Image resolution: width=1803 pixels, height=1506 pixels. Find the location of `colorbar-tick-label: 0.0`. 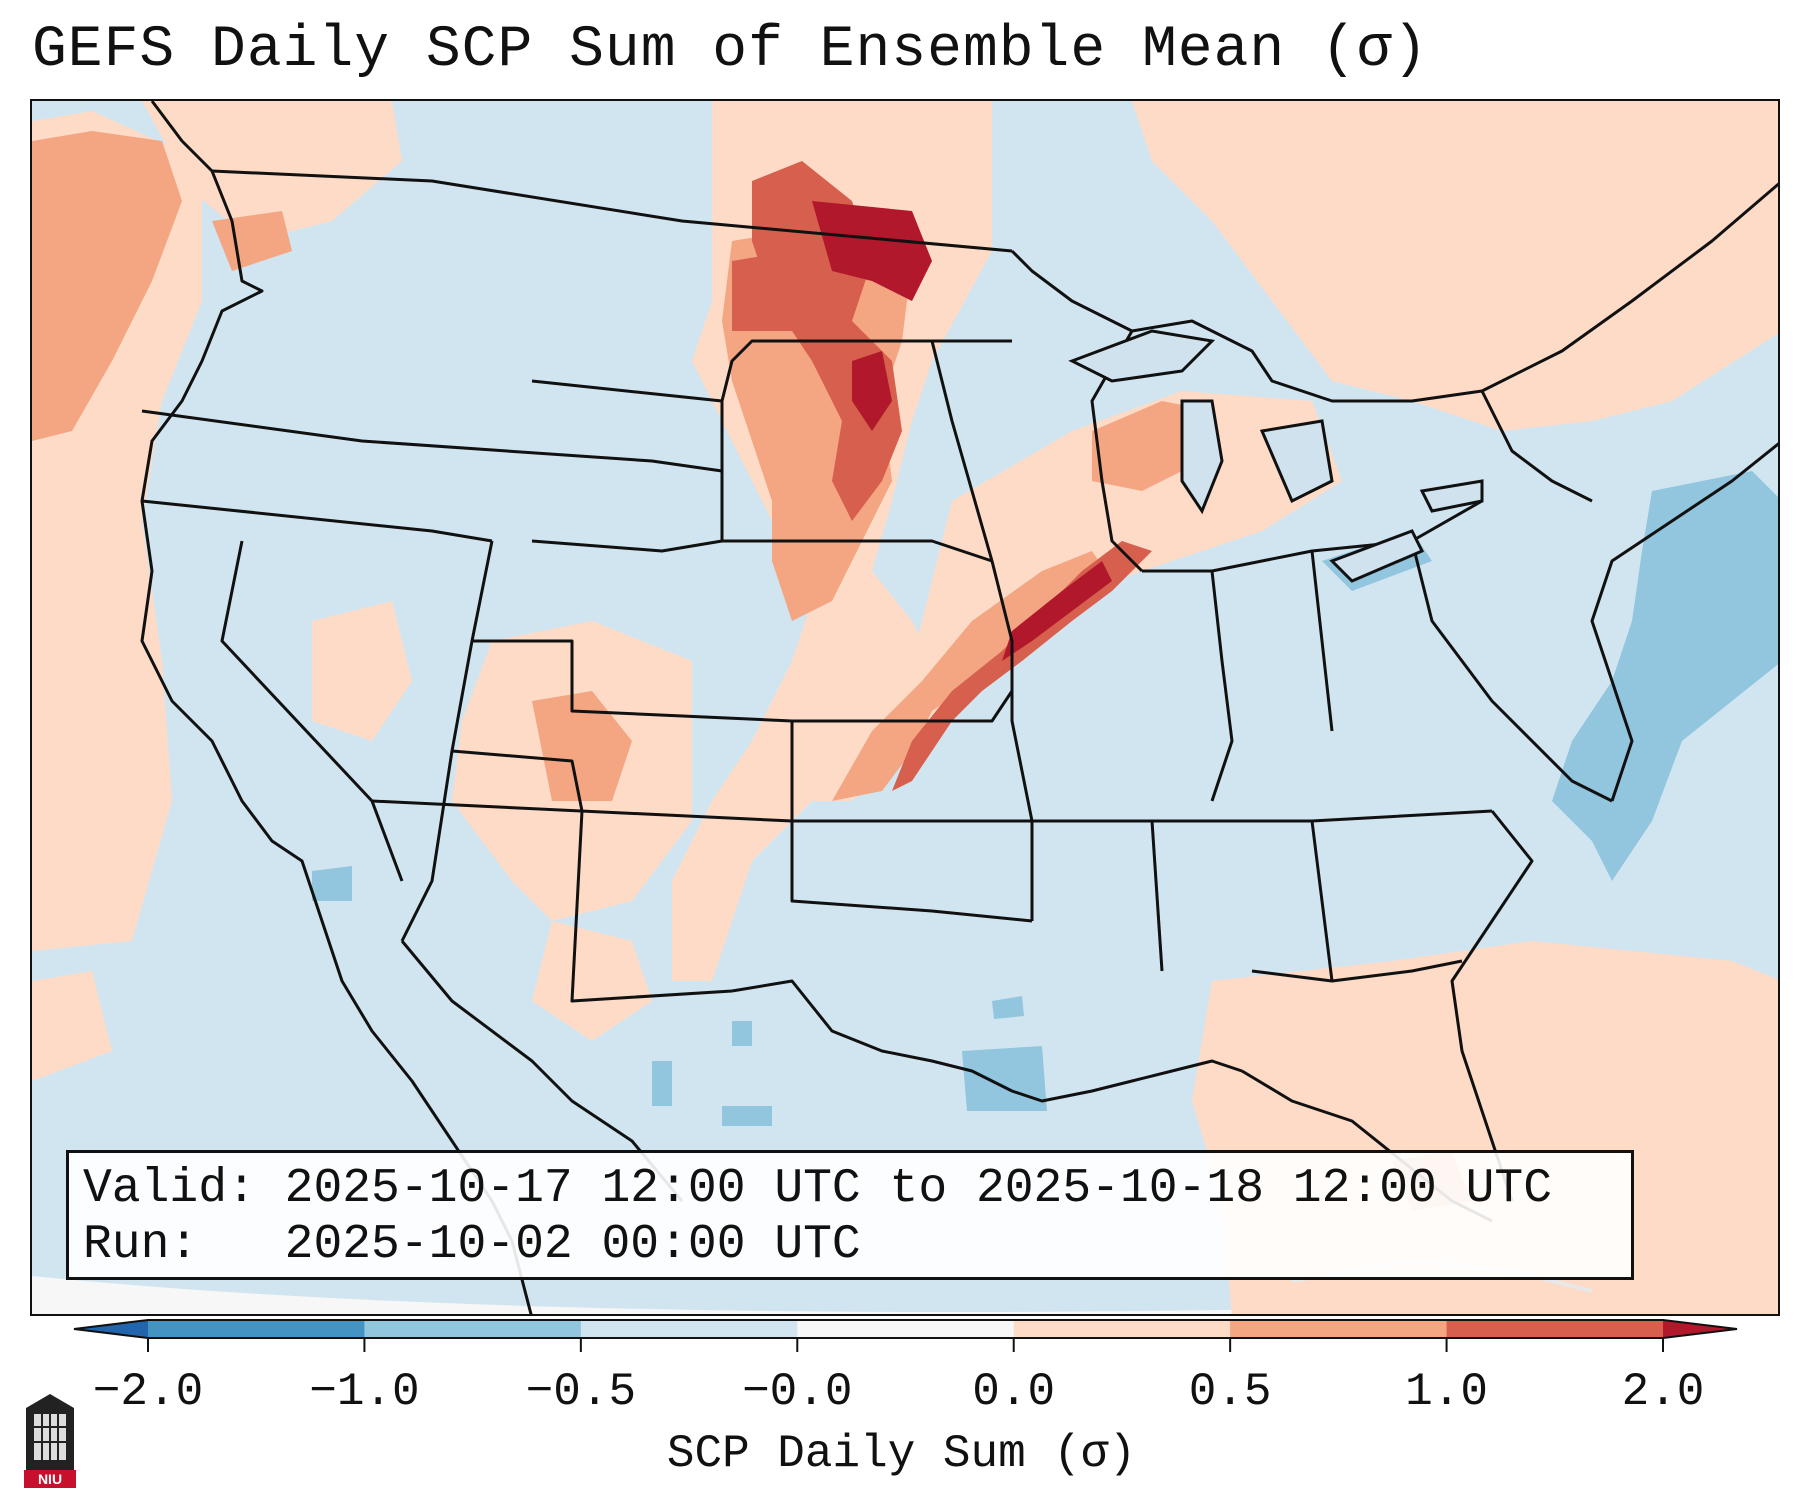

colorbar-tick-label: 0.0 is located at coordinates (1014, 1392).